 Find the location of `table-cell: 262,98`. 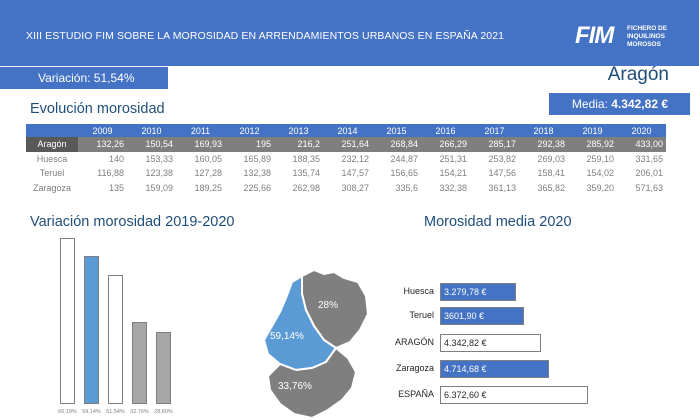

table-cell: 262,98 is located at coordinates (306, 187).